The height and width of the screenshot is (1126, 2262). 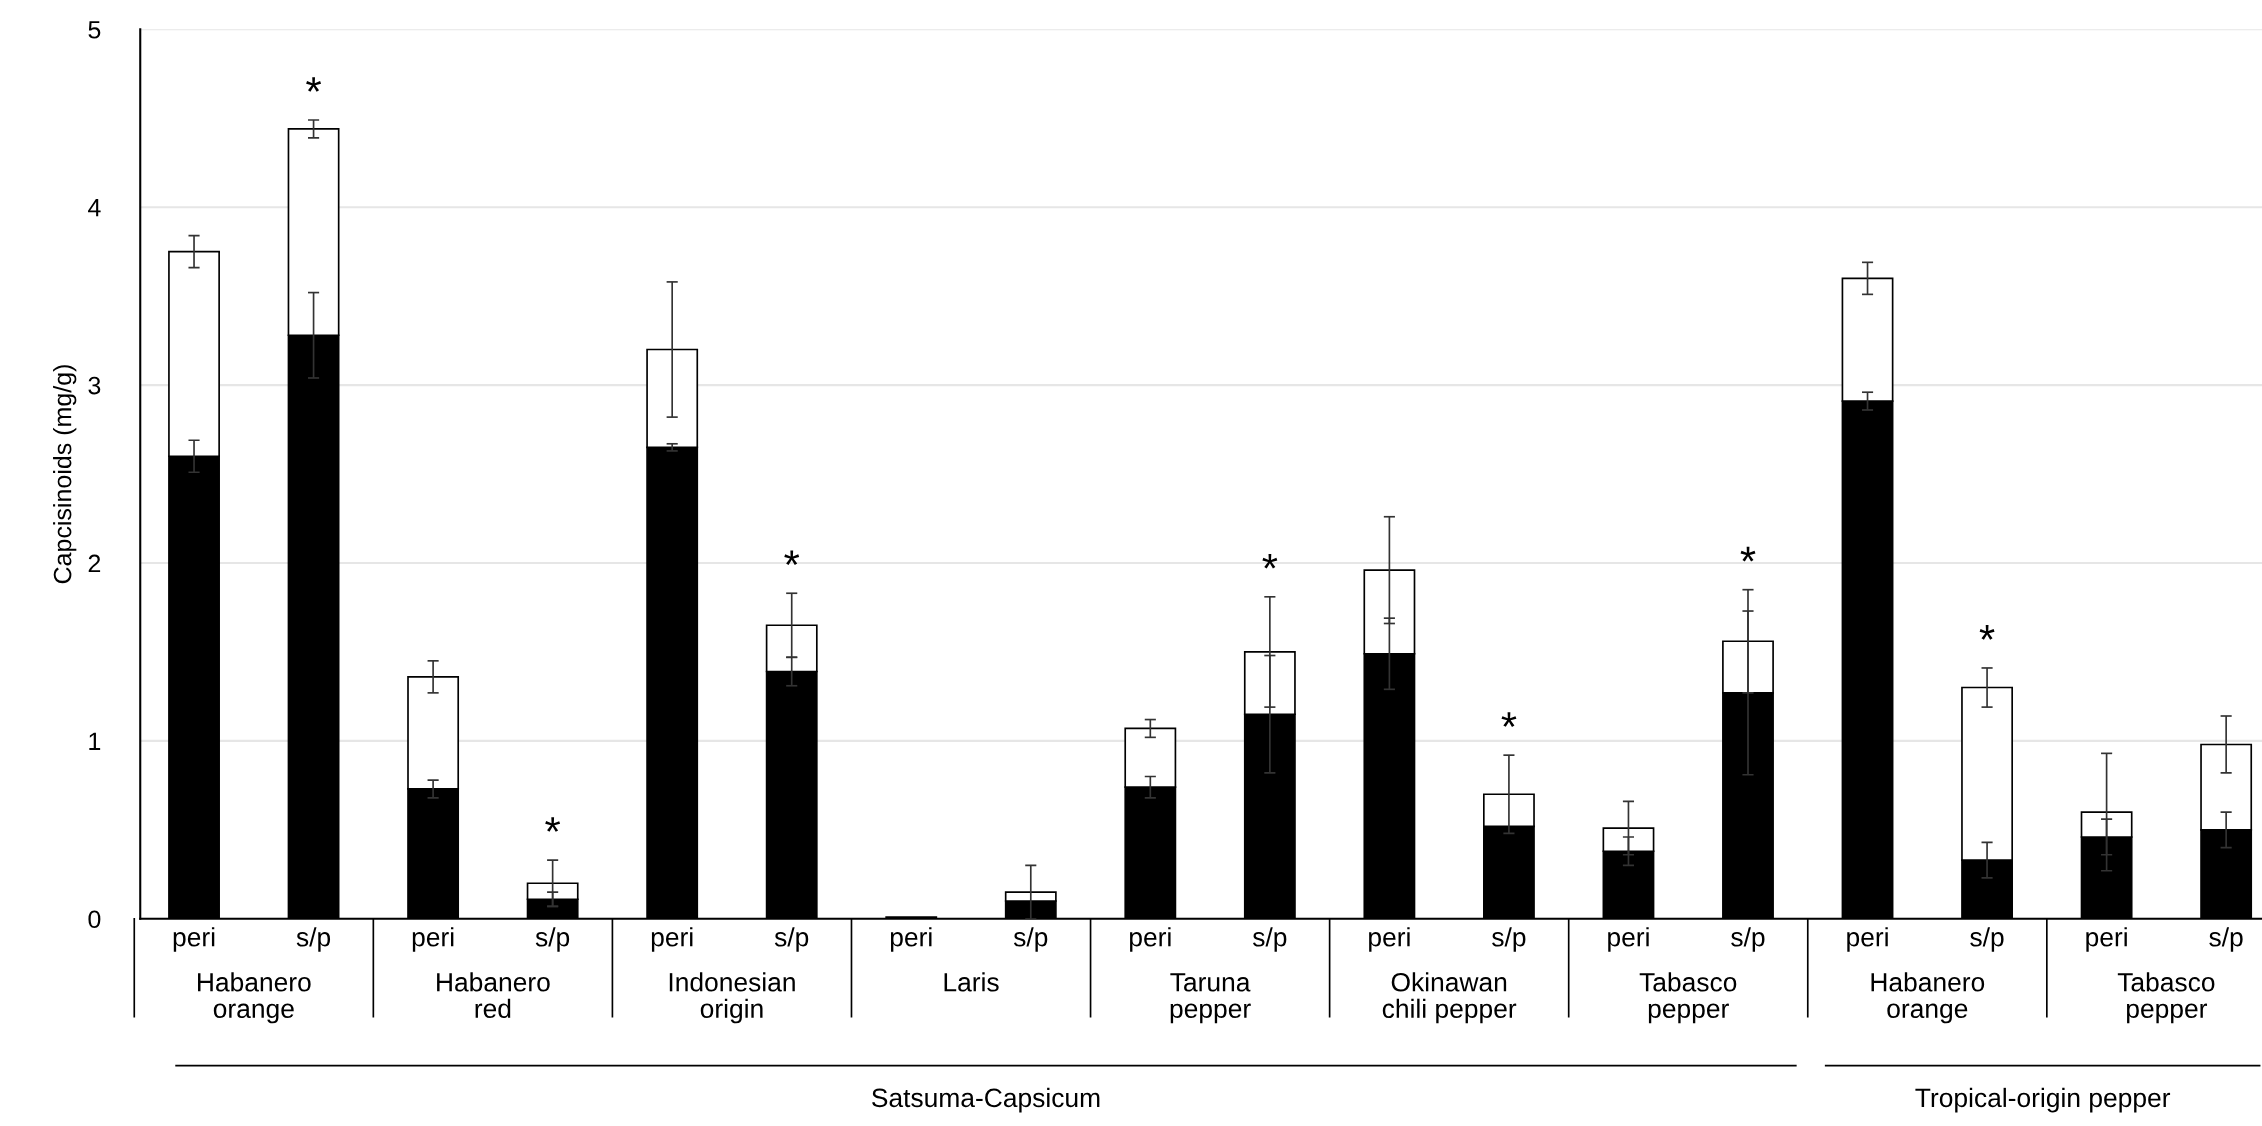 What do you see at coordinates (732, 998) in the screenshot?
I see `text: Indonesian origin` at bounding box center [732, 998].